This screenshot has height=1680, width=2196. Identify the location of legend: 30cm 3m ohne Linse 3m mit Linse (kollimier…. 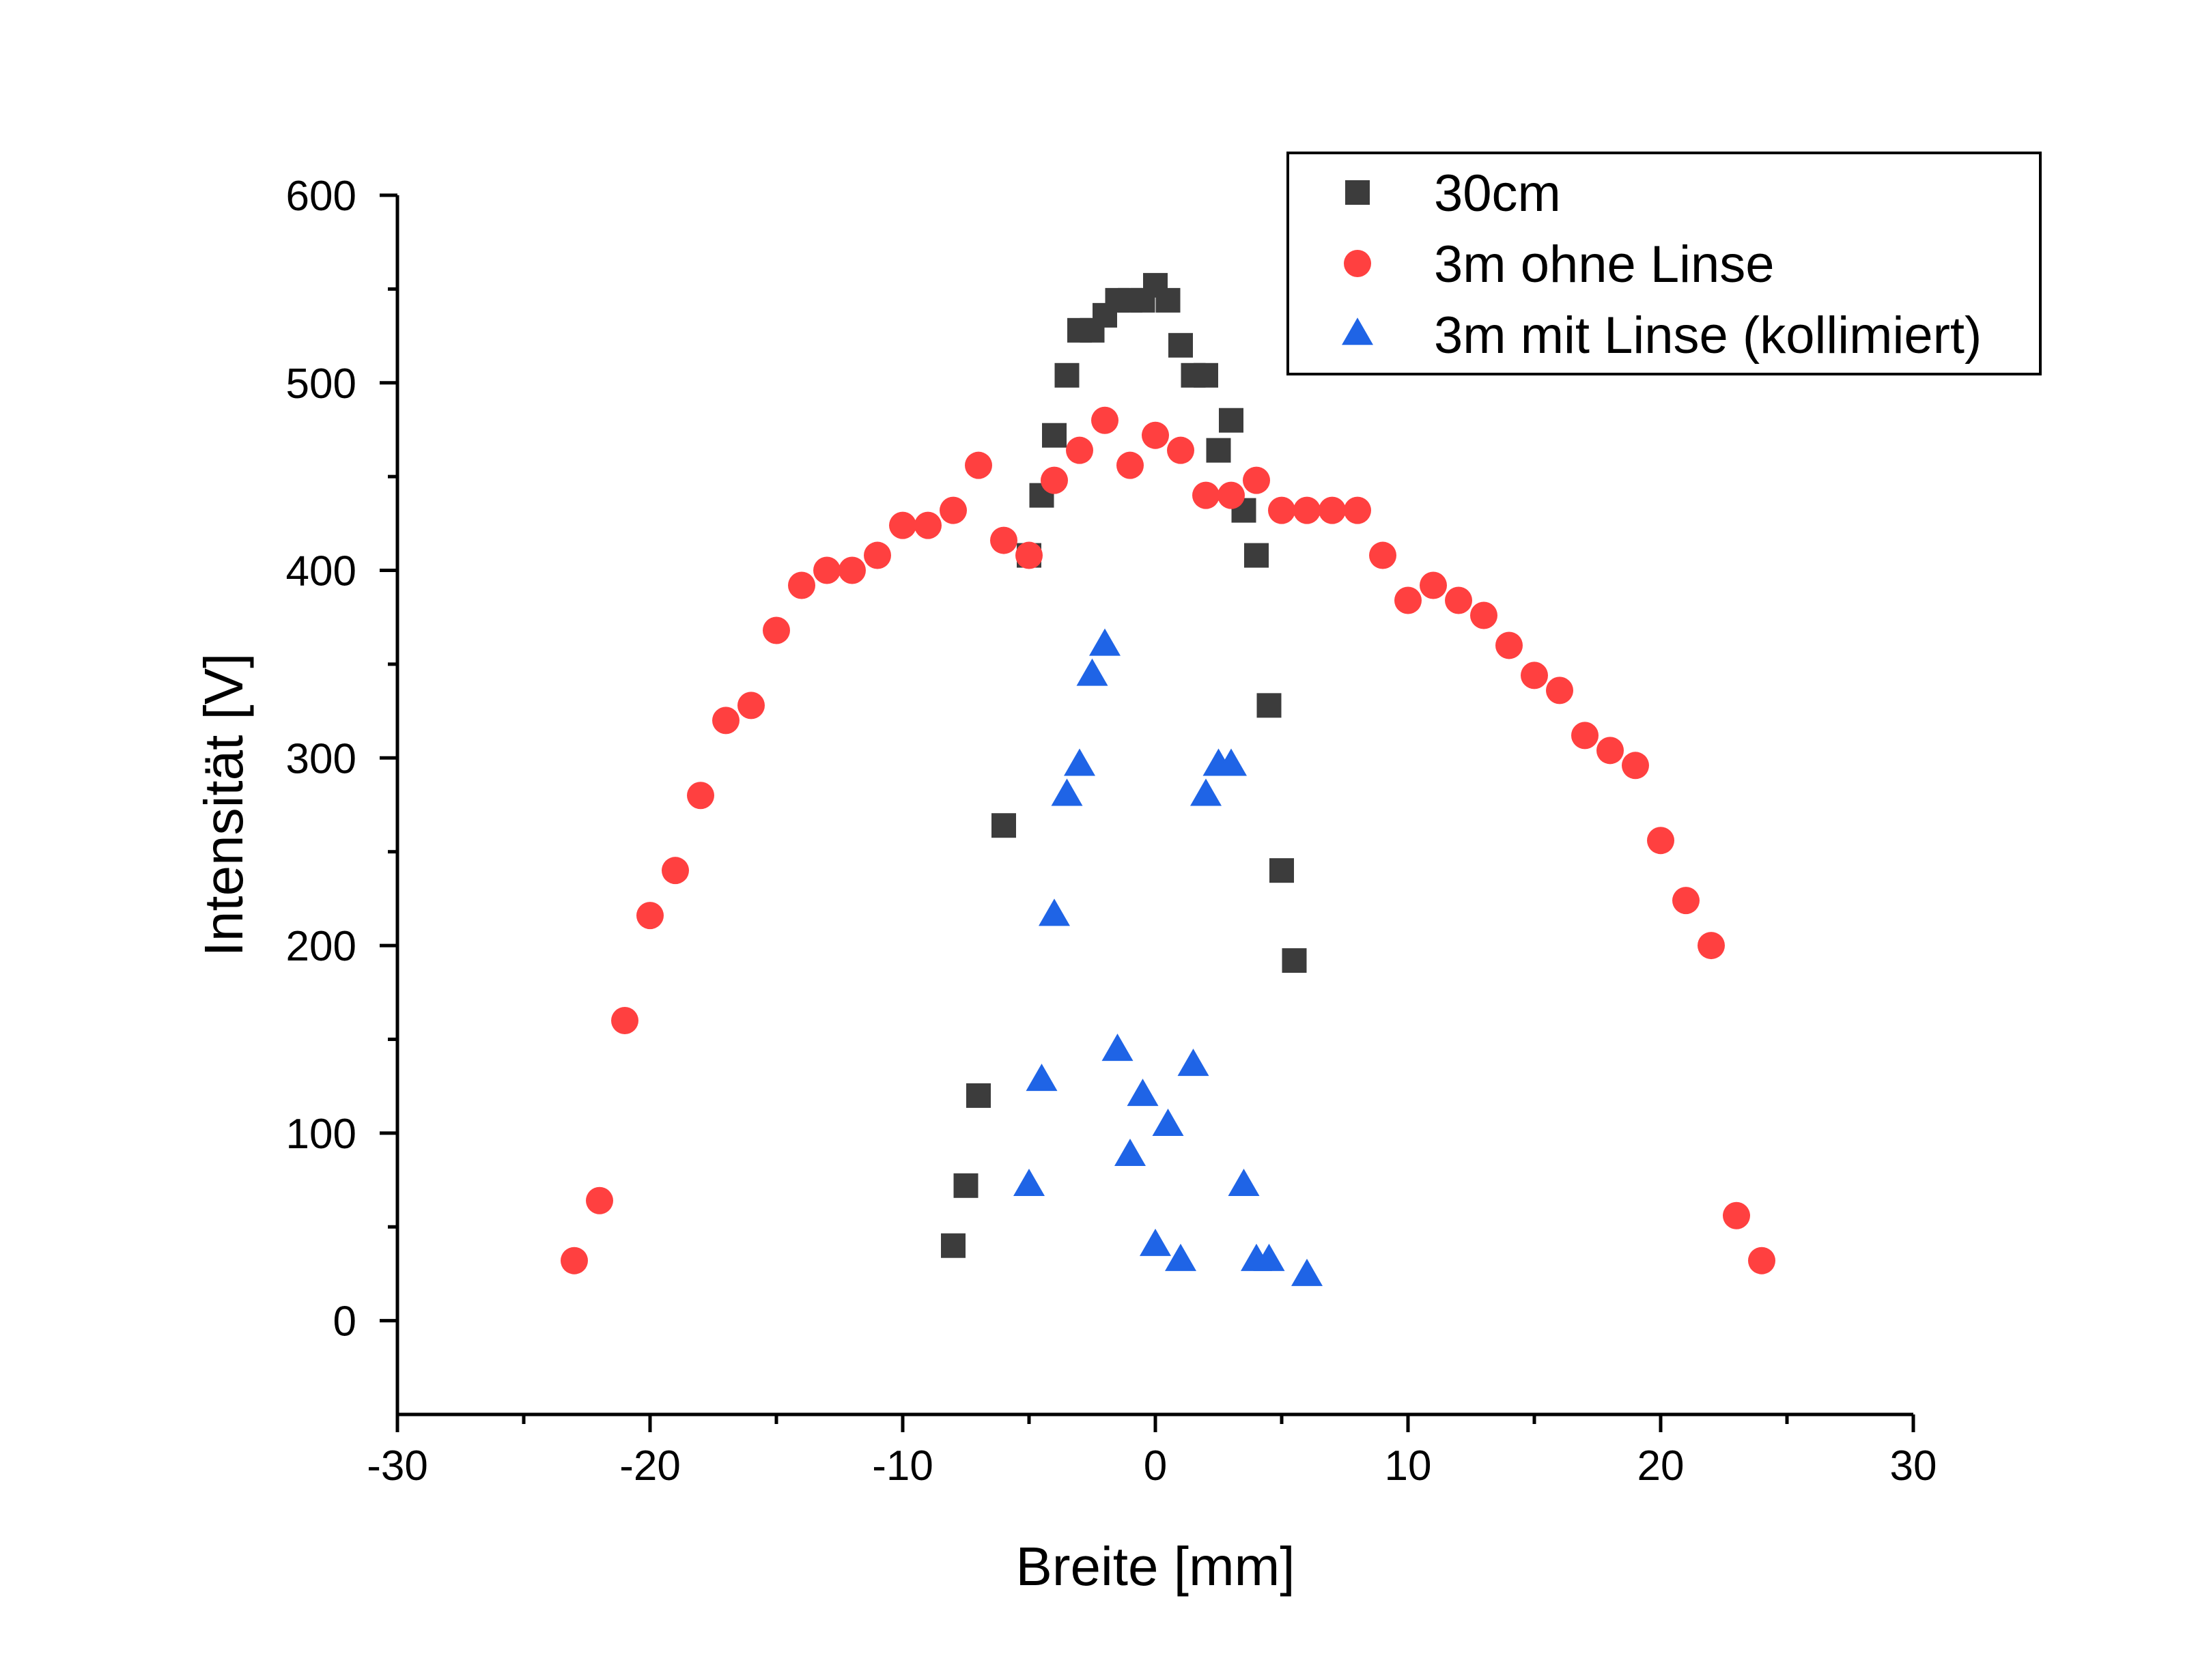
(1664, 263).